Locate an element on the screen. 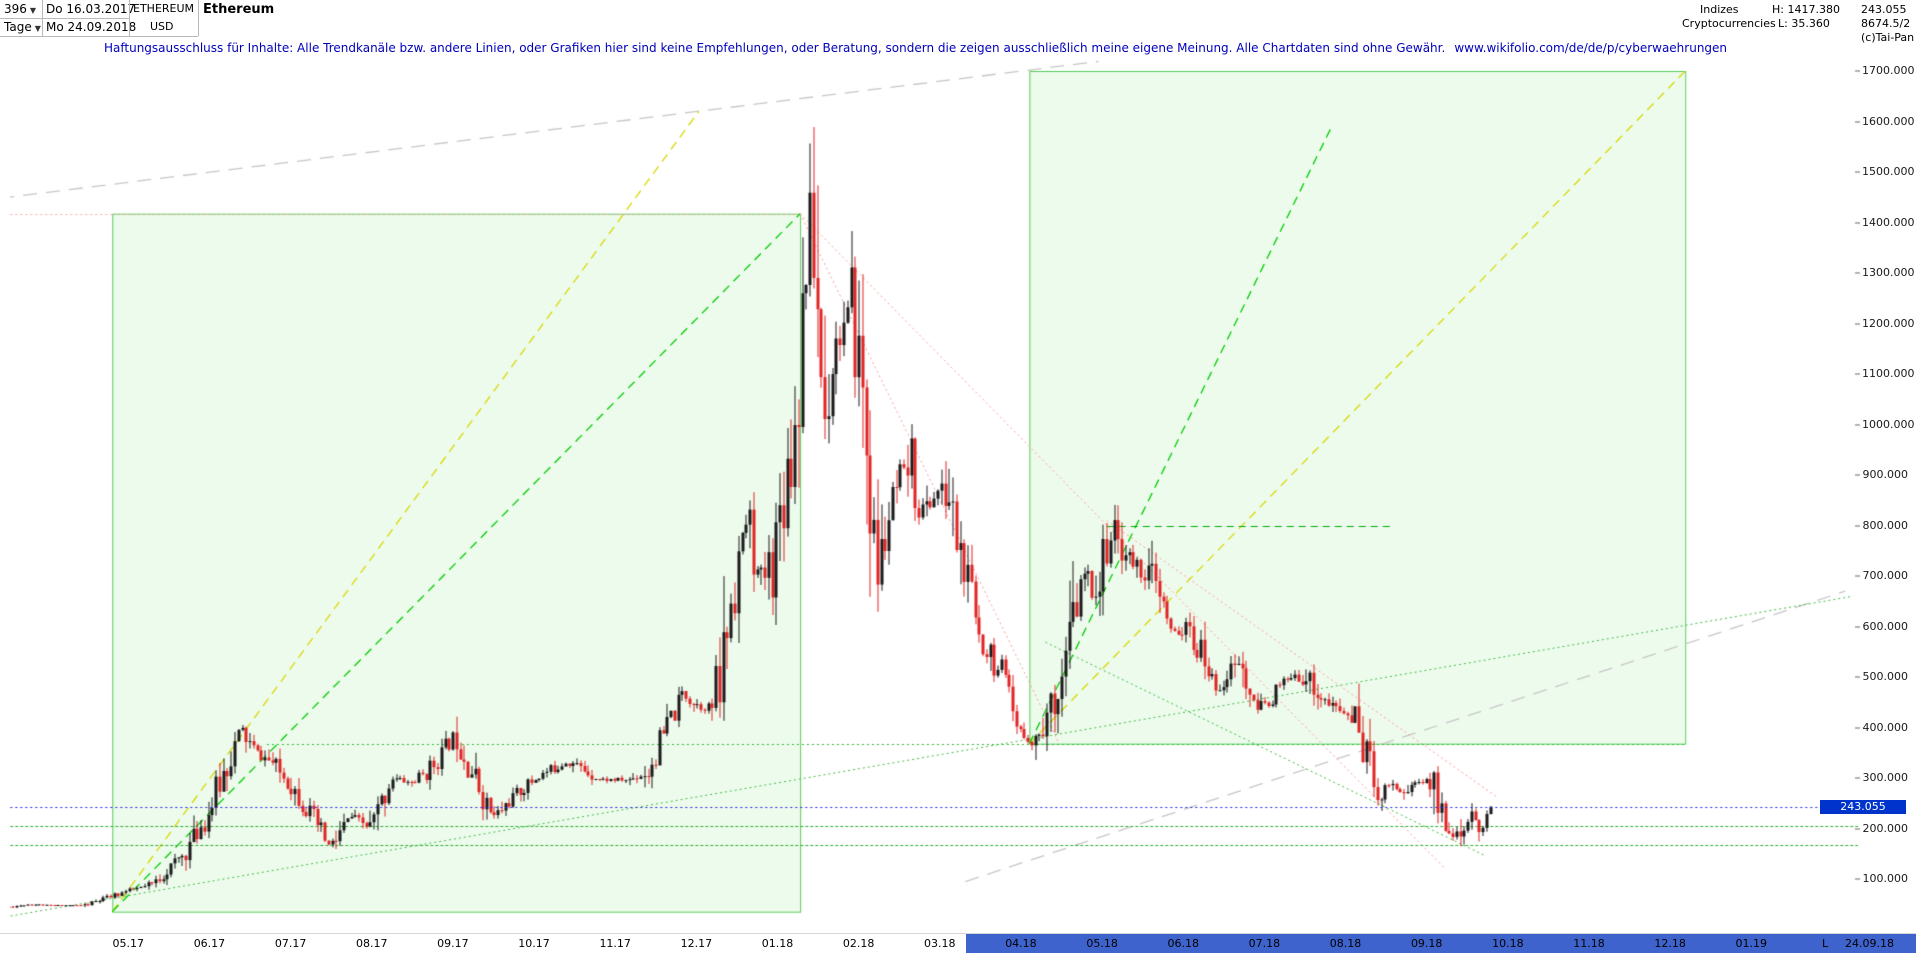 This screenshot has width=1916, height=953. x-axis-label: 01.18 is located at coordinates (777, 943).